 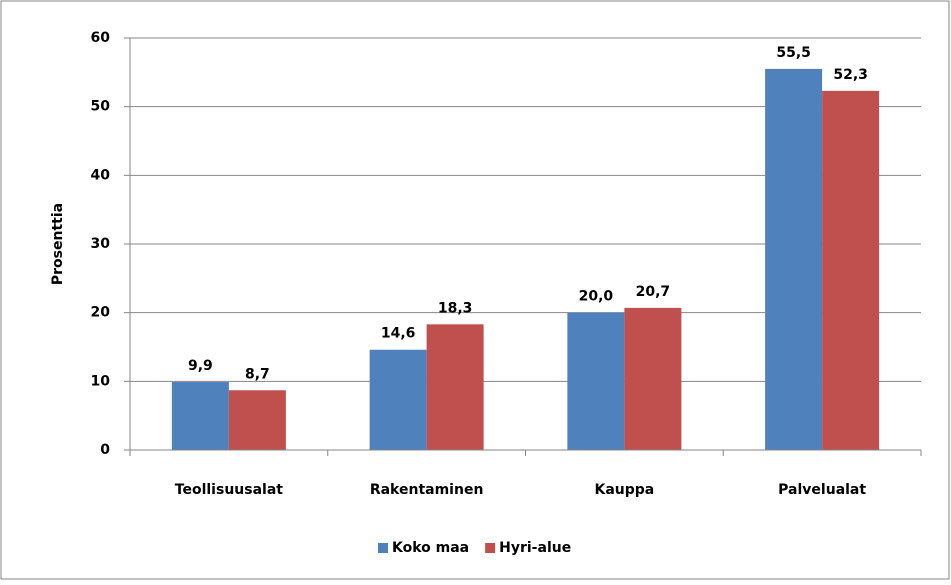 What do you see at coordinates (58, 244) in the screenshot?
I see `y-axis-title: Prosenttia` at bounding box center [58, 244].